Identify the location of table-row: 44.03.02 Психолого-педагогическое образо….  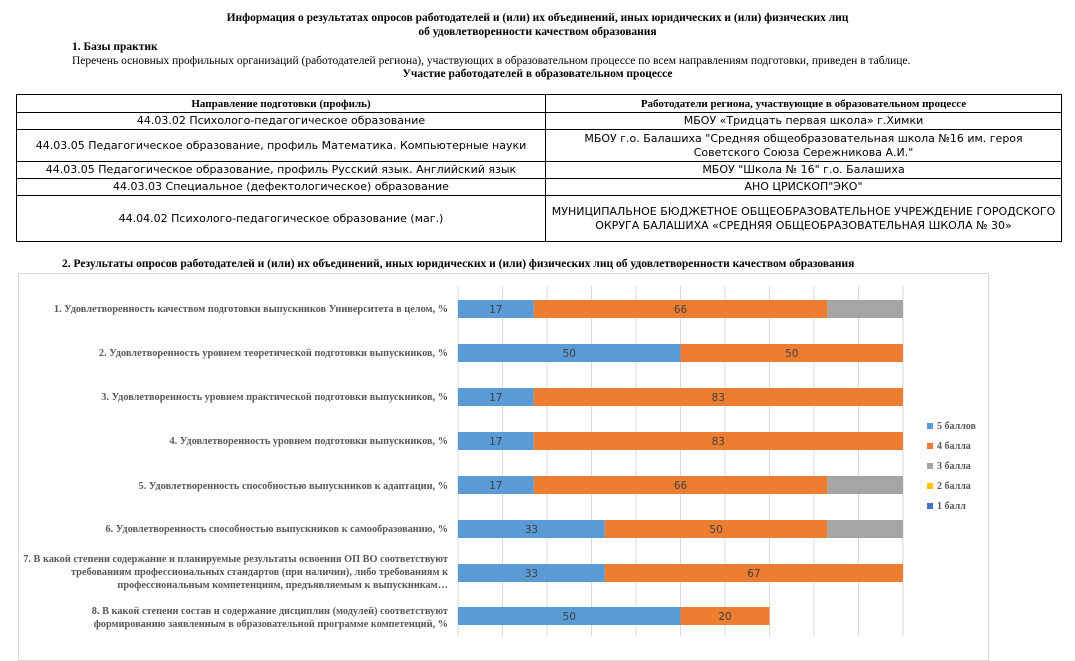
(539, 121).